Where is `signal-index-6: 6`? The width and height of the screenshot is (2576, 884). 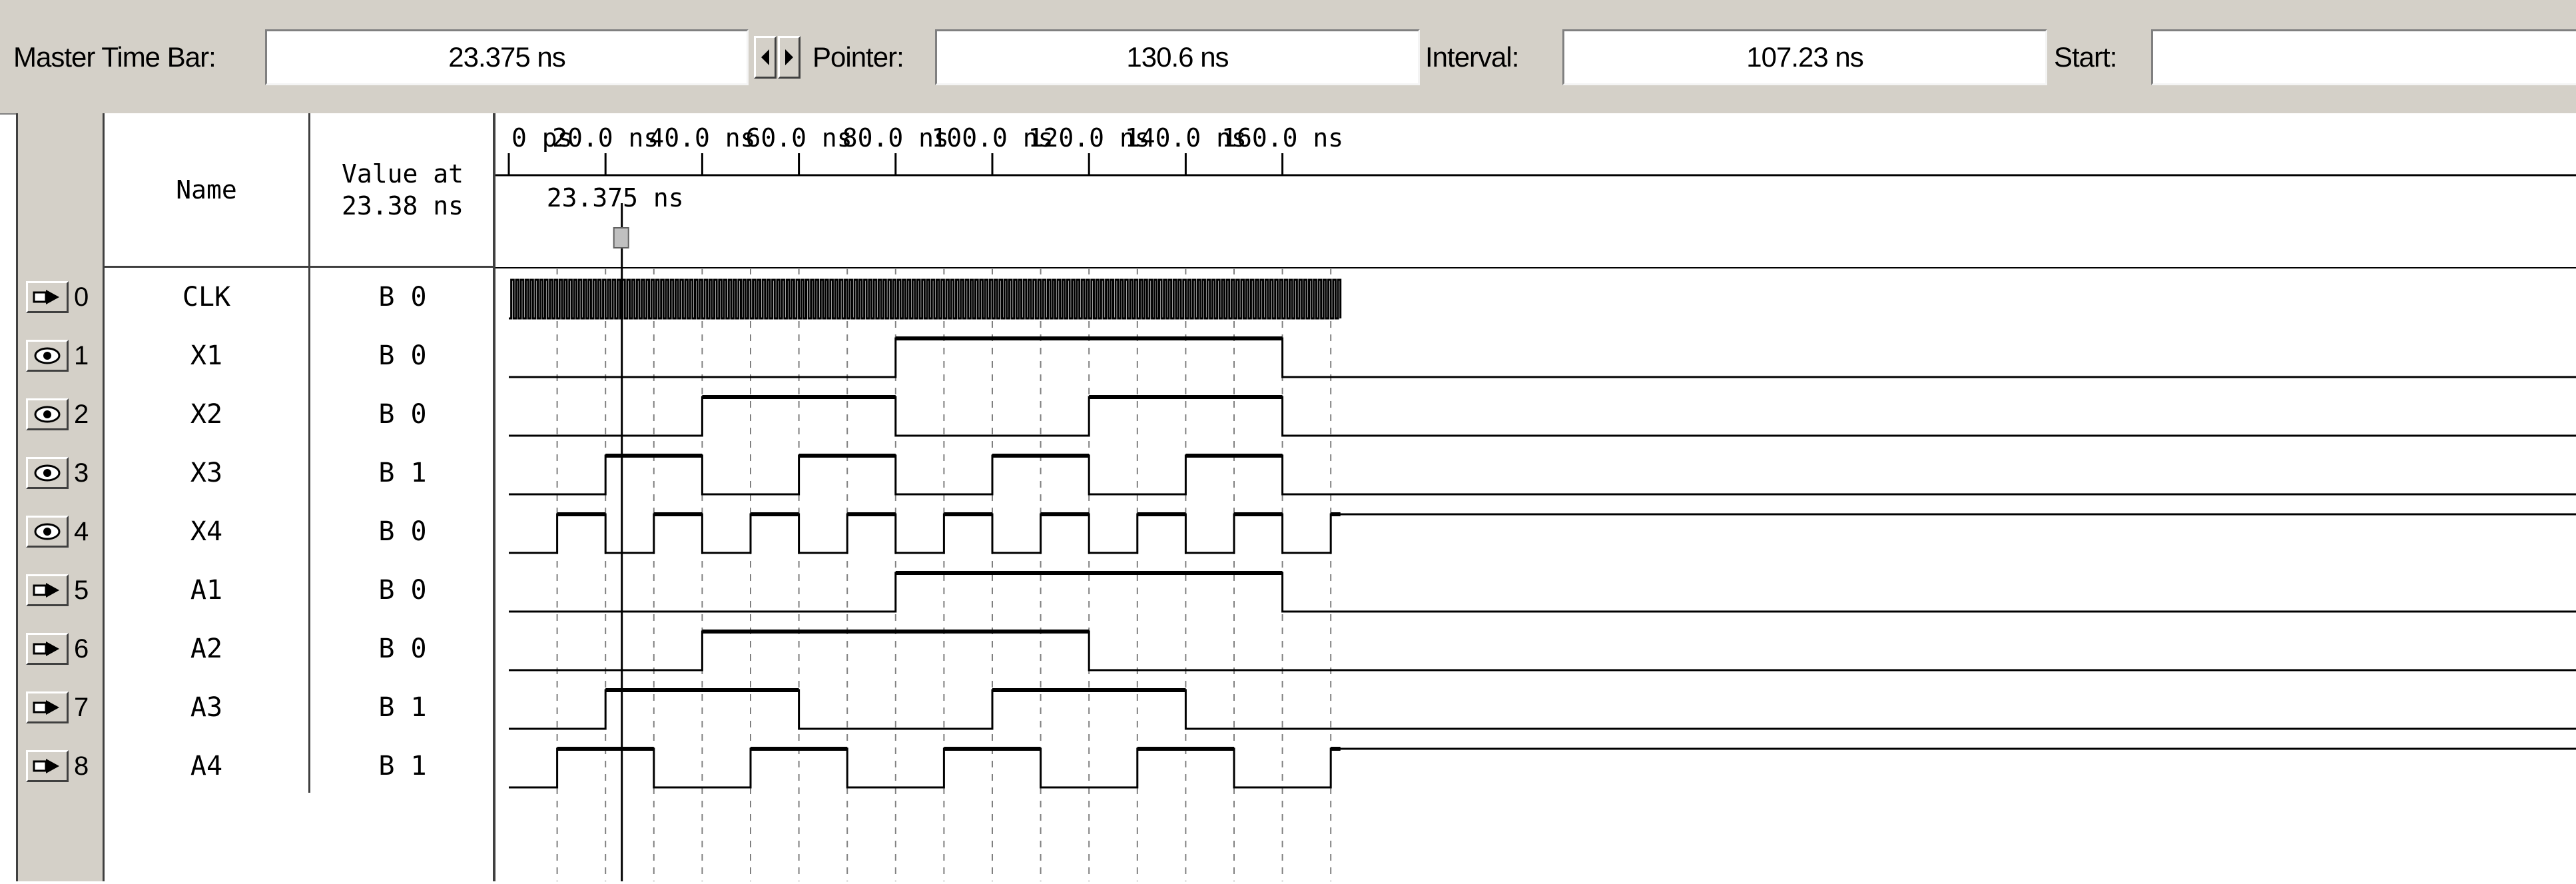
signal-index-6: 6 is located at coordinates (63, 649).